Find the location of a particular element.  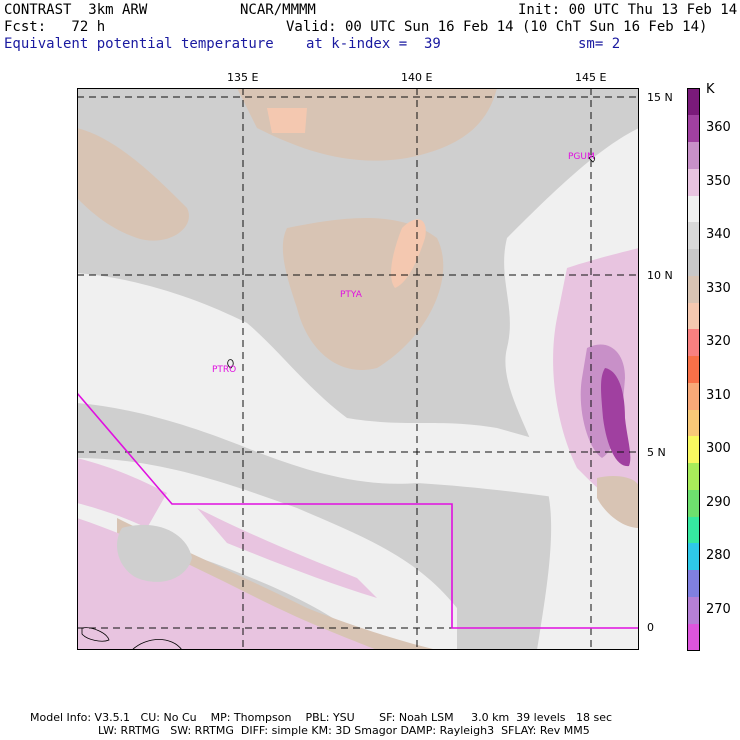

colorbar-frame is located at coordinates (693, 369).